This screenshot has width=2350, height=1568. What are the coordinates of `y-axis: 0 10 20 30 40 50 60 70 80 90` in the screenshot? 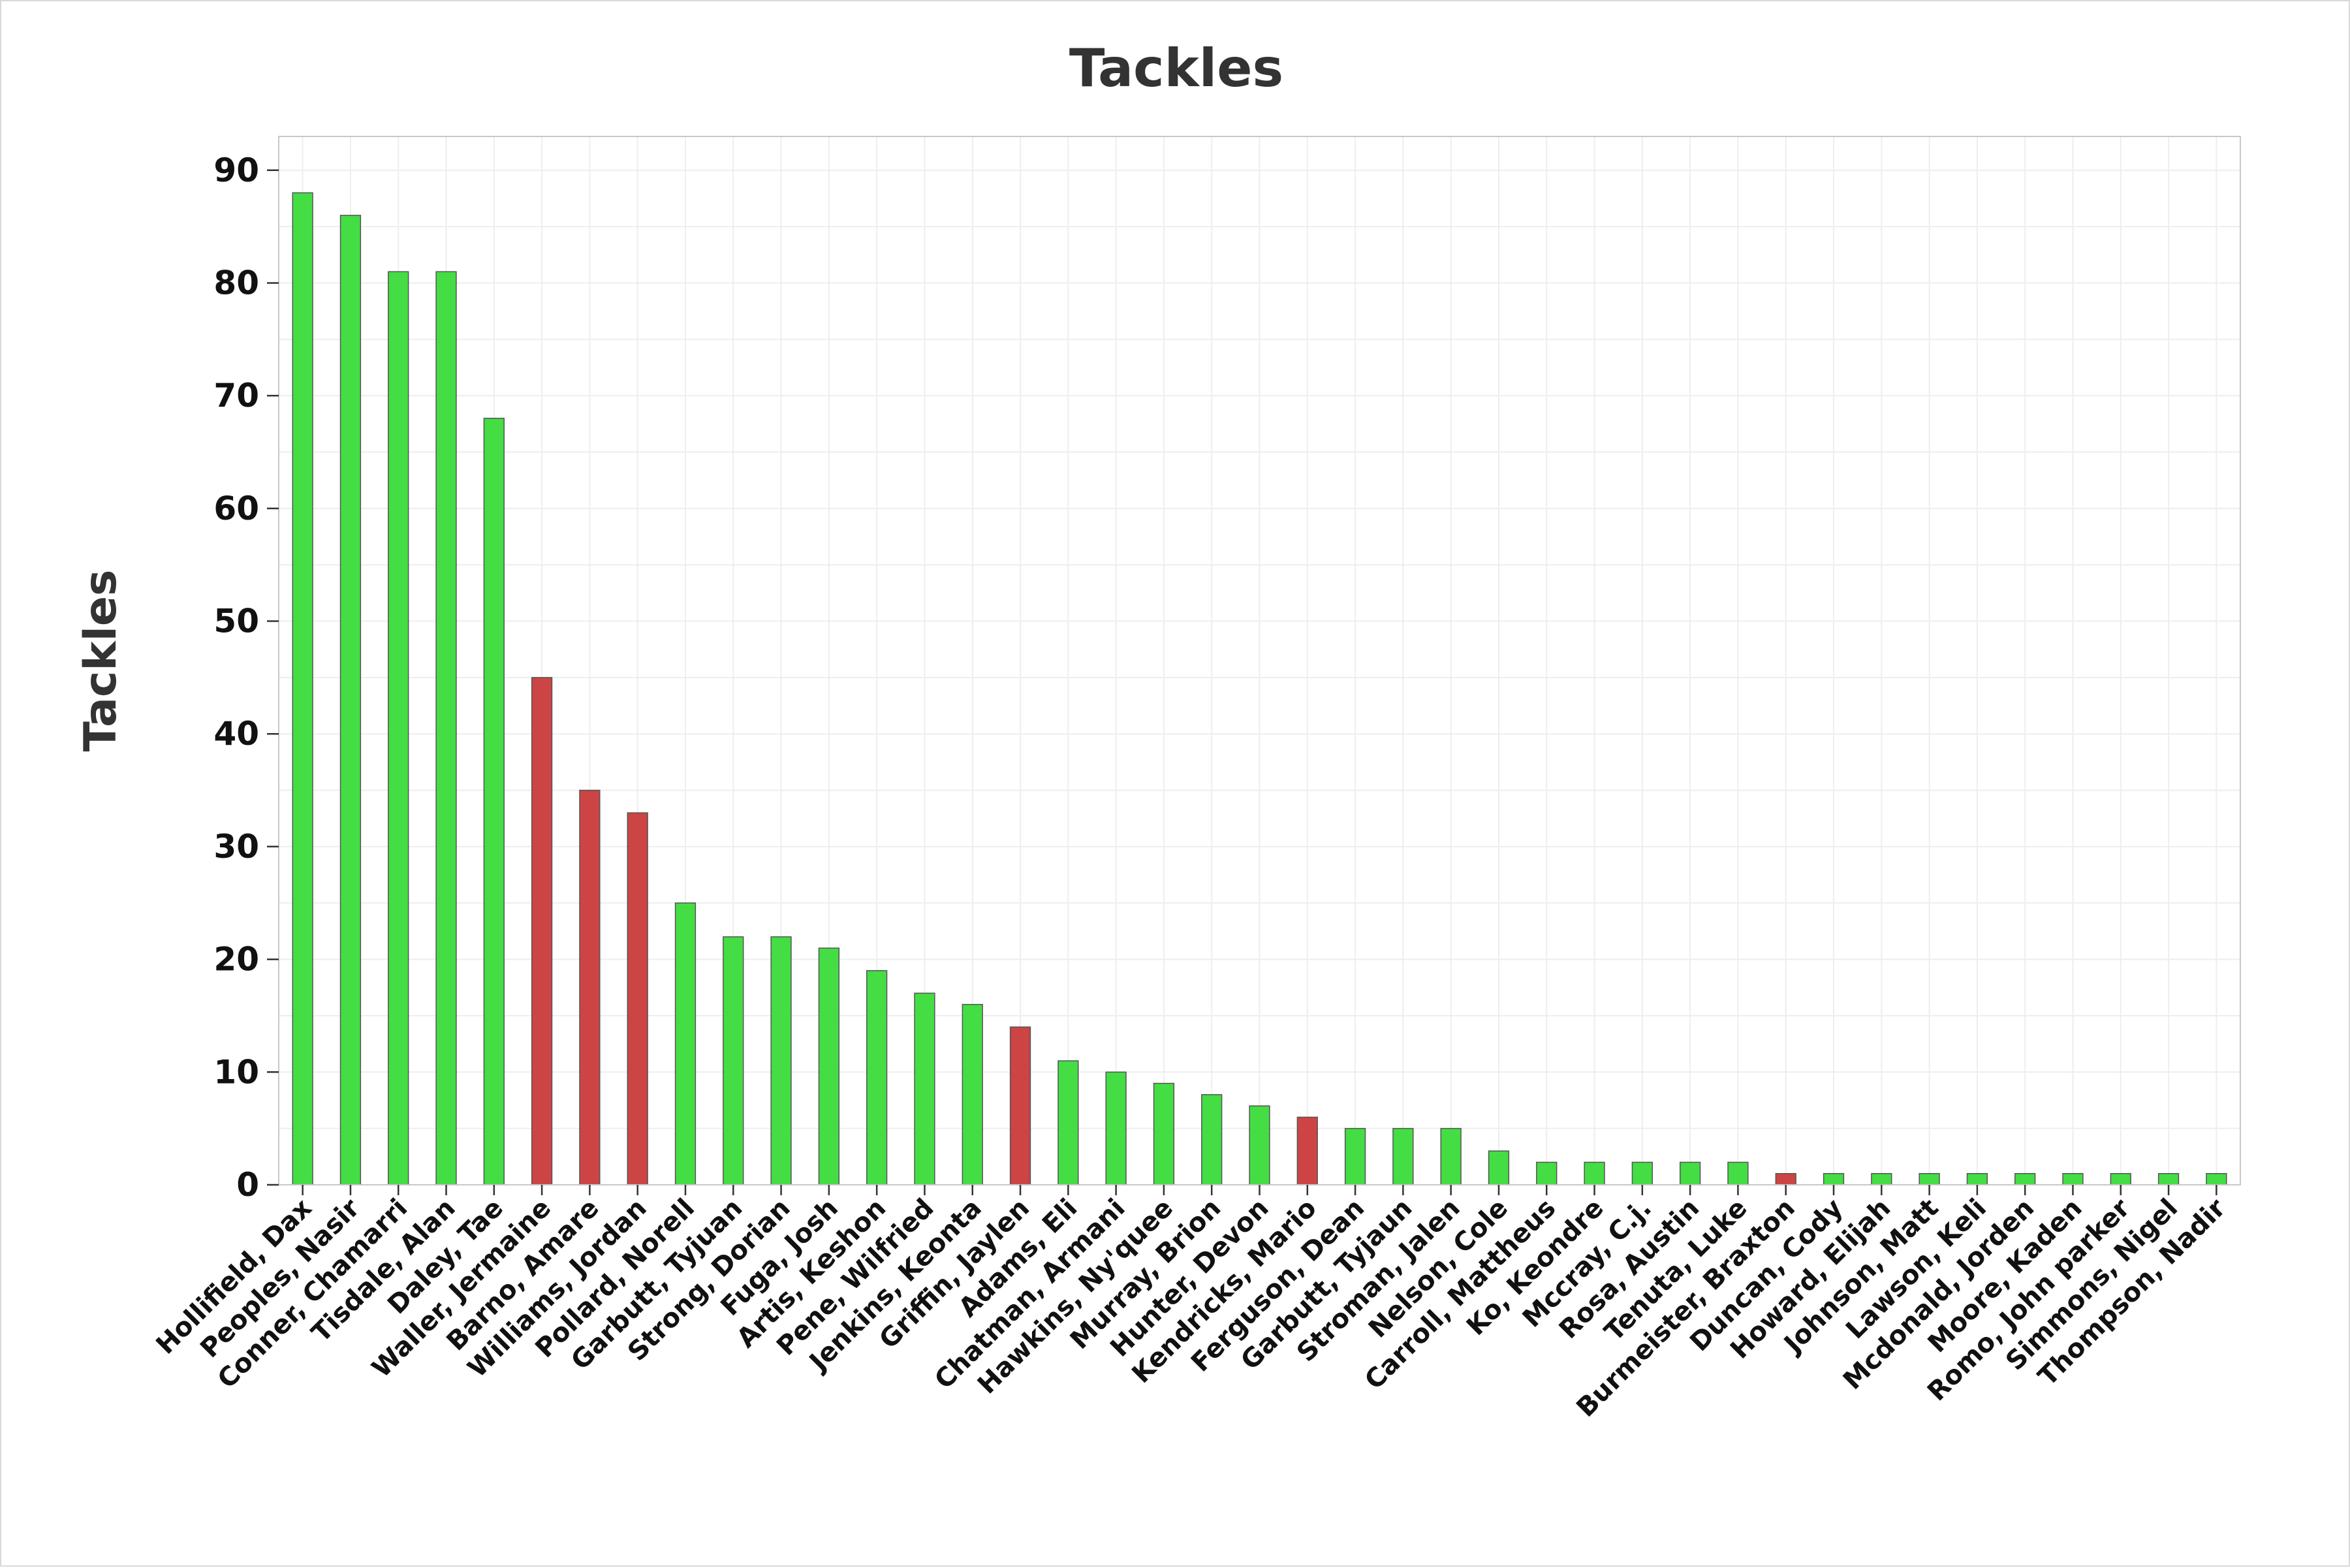 It's located at (246, 678).